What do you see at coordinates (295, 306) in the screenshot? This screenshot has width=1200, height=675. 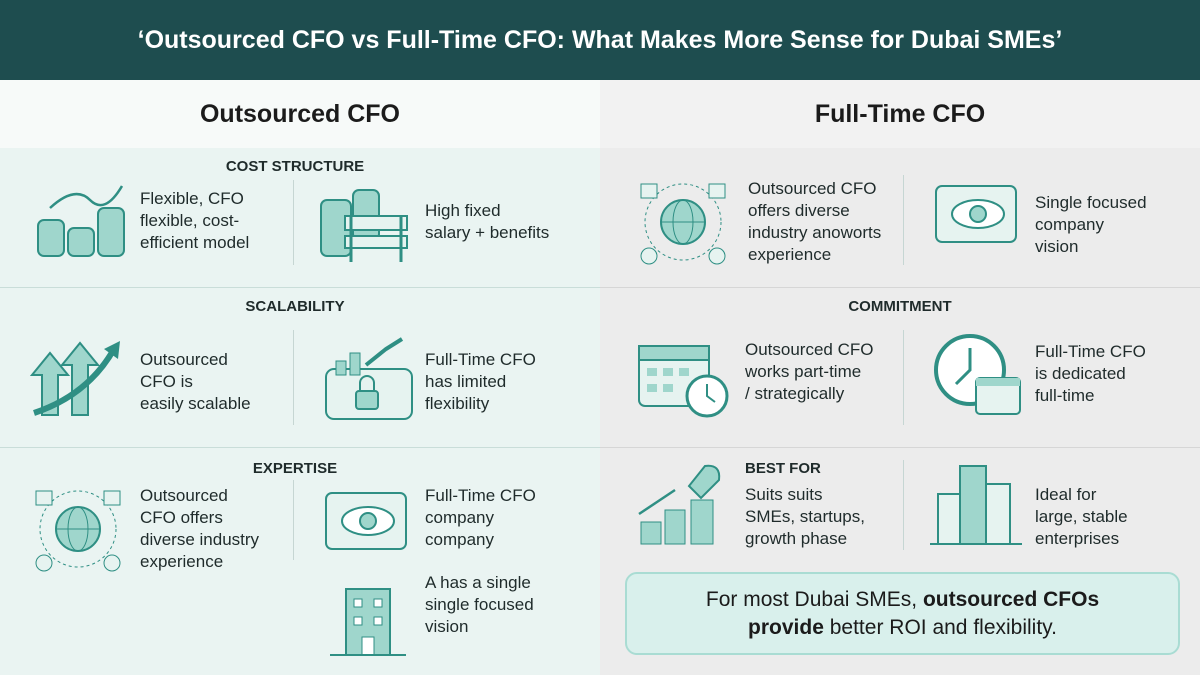 I see `section-label: SCALABILITY` at bounding box center [295, 306].